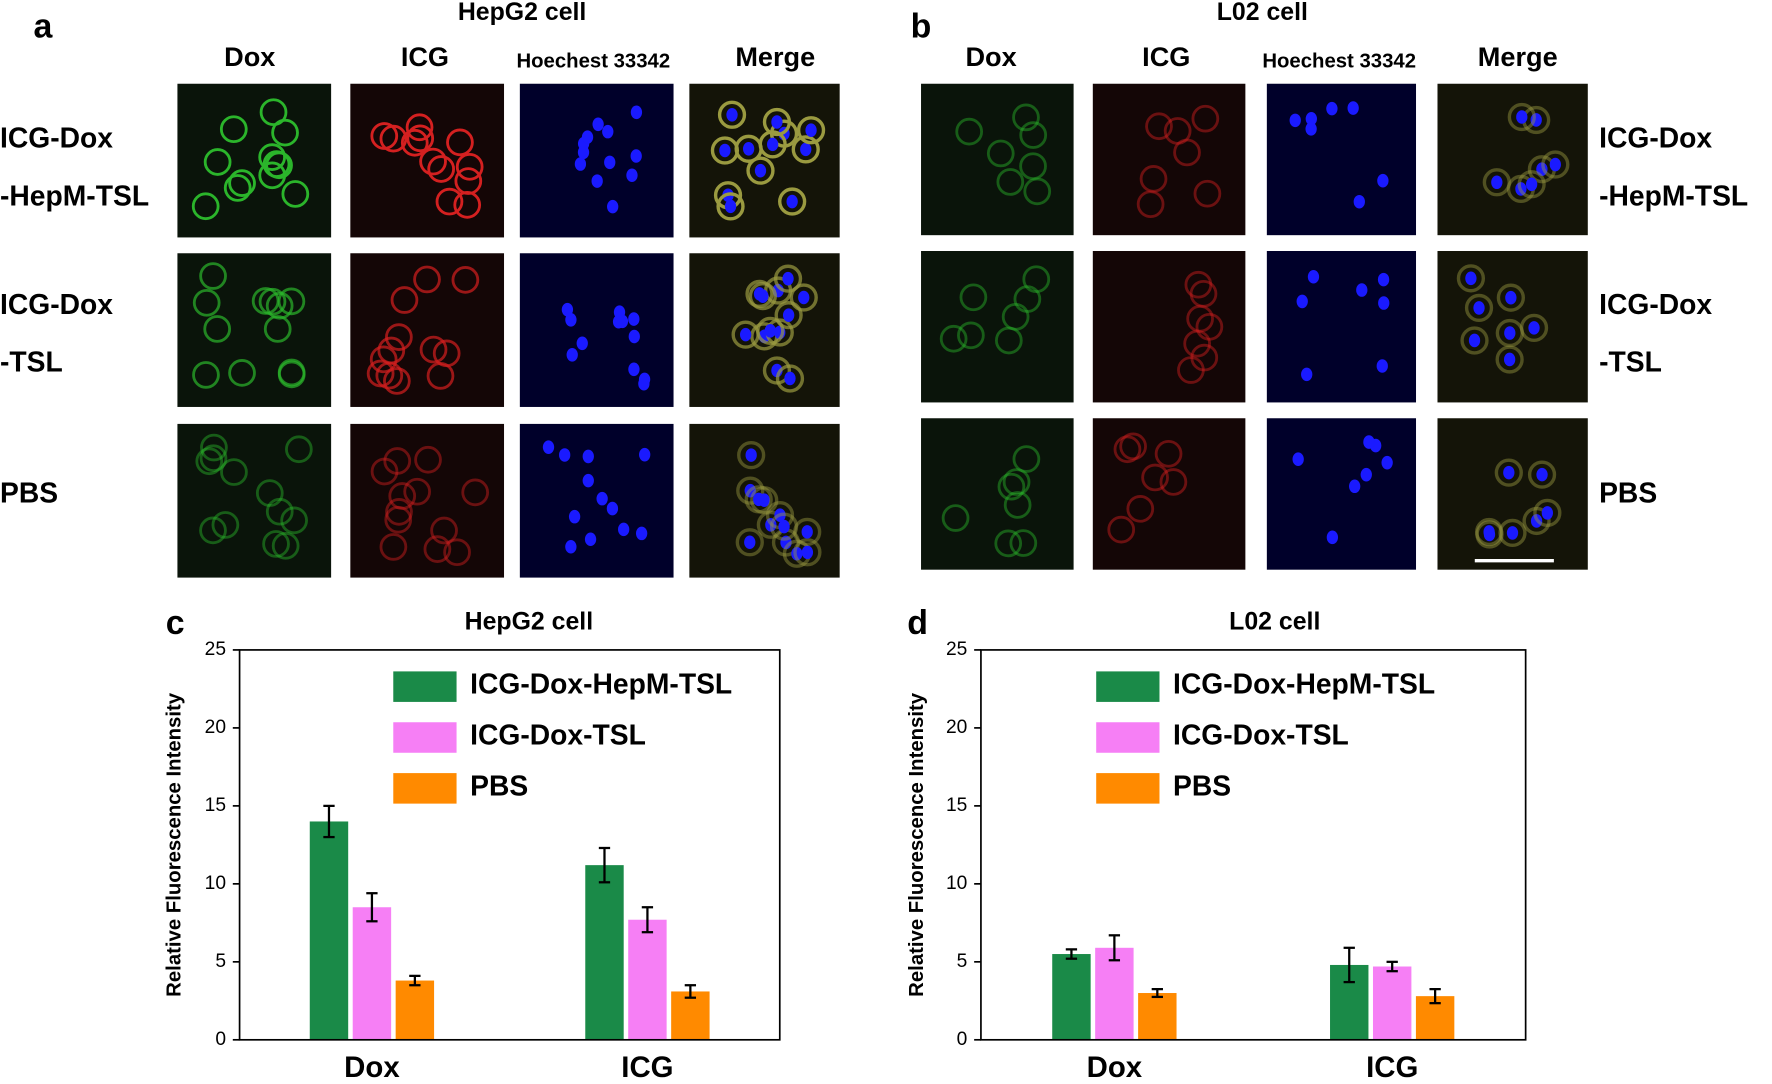  Describe the element at coordinates (215, 805) in the screenshot. I see `y-tick-label: 15` at that location.